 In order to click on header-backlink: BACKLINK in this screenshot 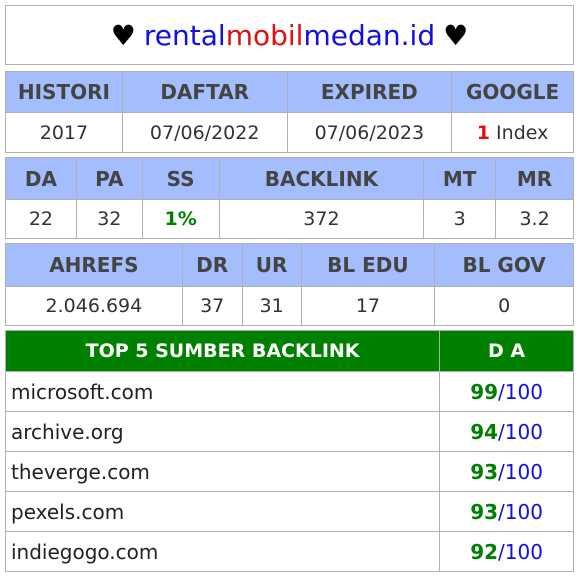, I will do `click(321, 178)`.